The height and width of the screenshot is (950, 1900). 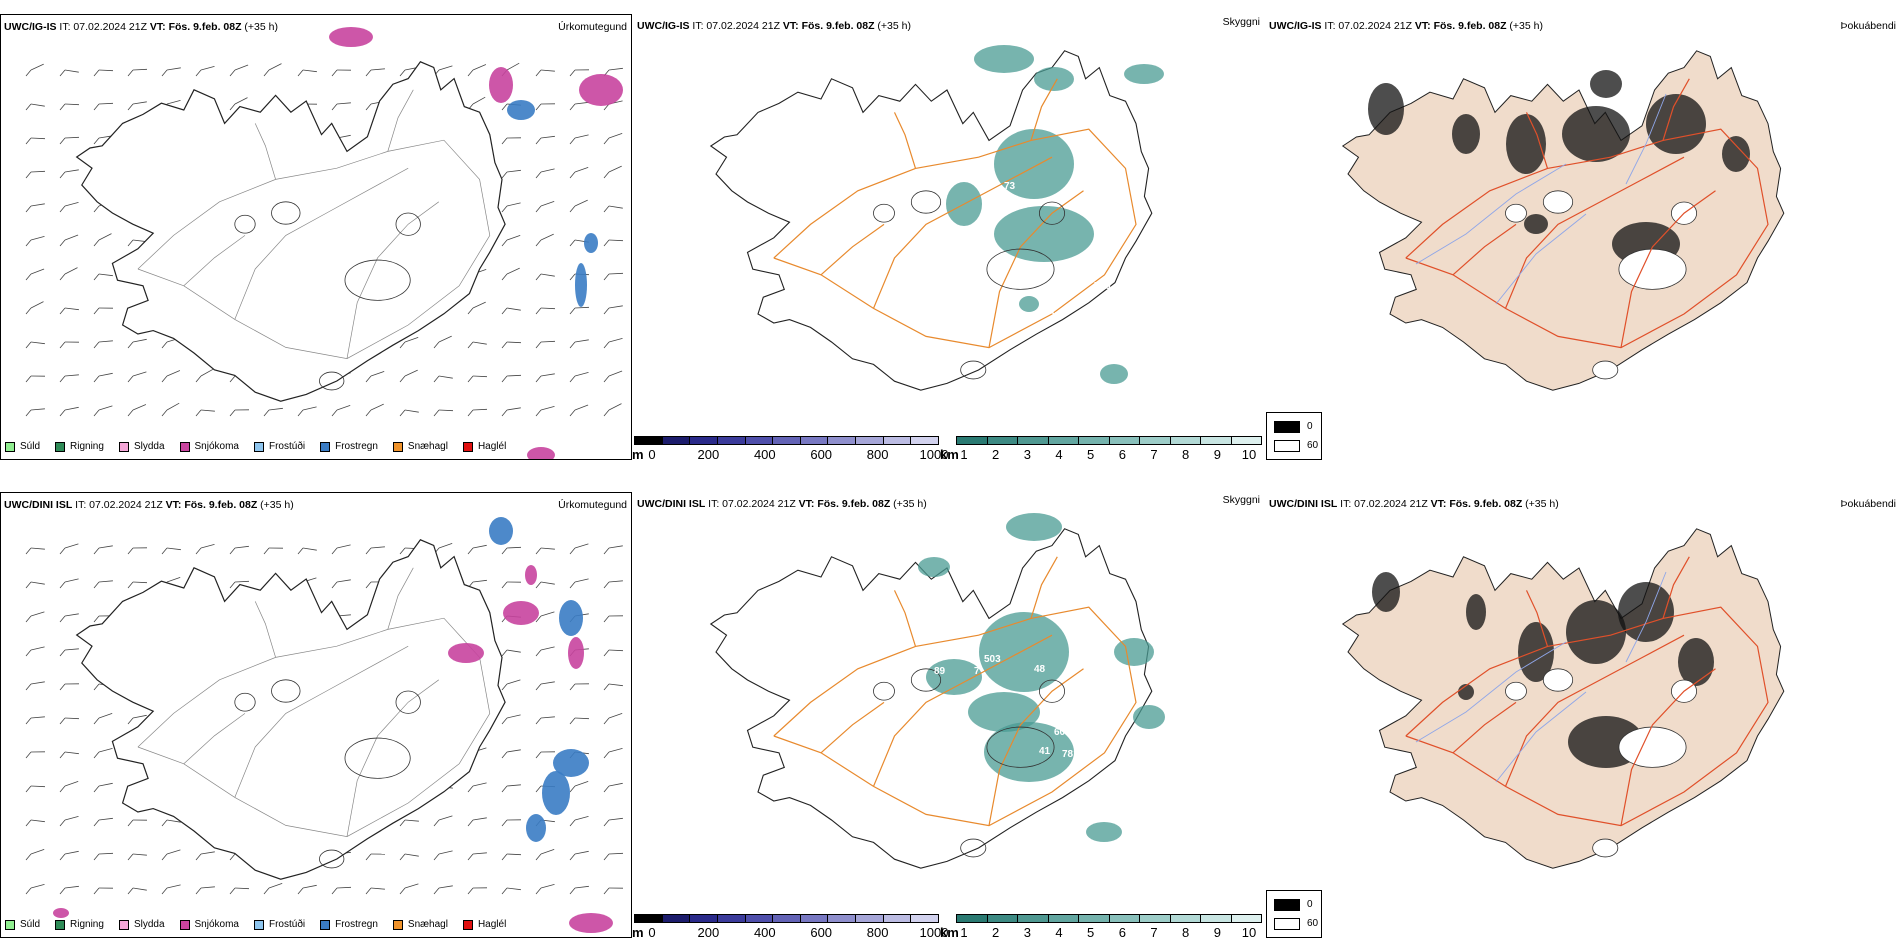 What do you see at coordinates (1186, 454) in the screenshot?
I see `scale-tick-label: 8` at bounding box center [1186, 454].